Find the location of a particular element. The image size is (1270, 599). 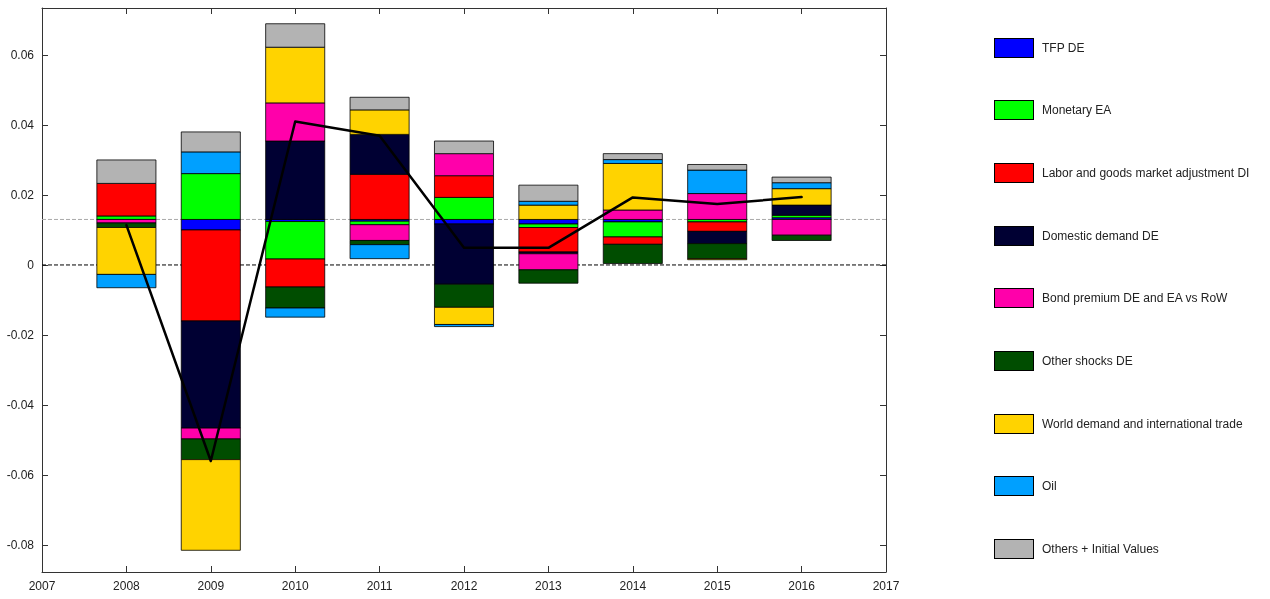

x-tick-label: 2014 is located at coordinates (633, 586).